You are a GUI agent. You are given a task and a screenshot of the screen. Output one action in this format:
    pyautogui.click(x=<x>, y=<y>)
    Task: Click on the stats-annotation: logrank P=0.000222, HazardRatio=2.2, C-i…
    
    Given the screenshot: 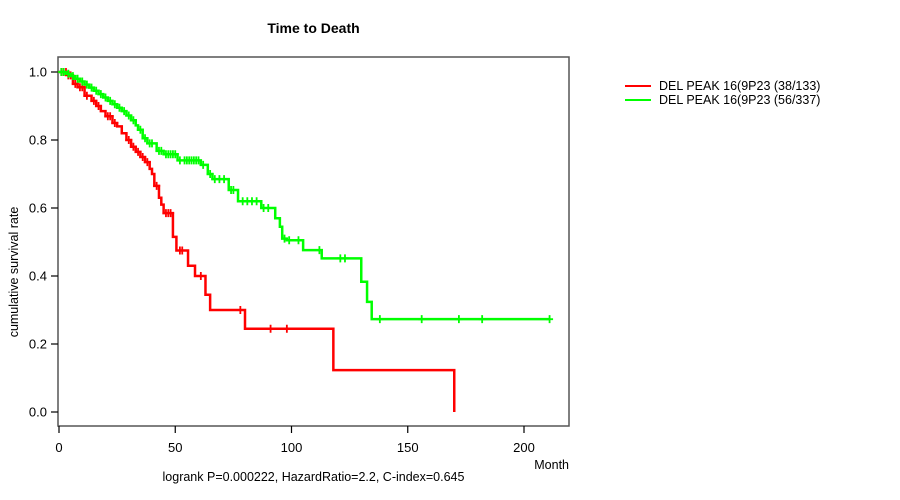 What is the action you would take?
    pyautogui.click(x=313, y=477)
    